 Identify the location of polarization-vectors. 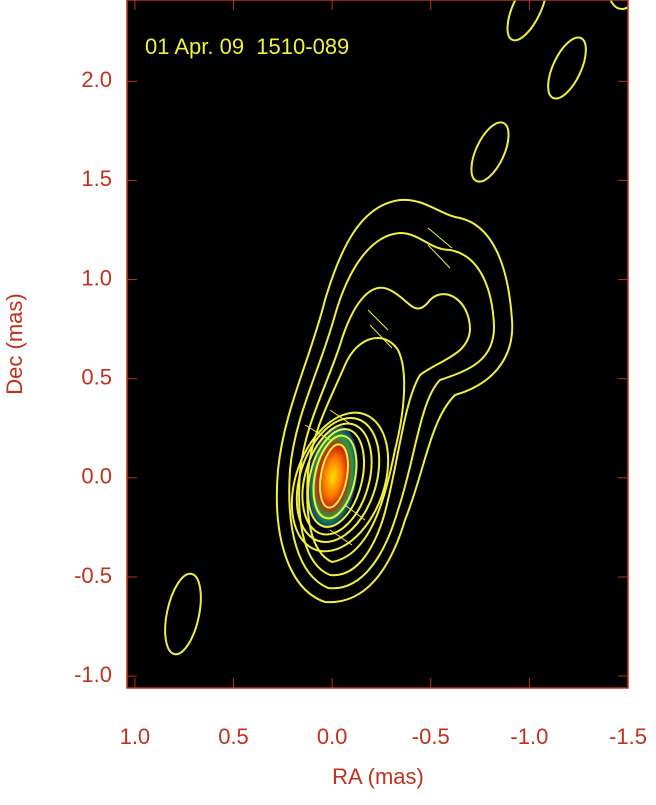
(378, 386).